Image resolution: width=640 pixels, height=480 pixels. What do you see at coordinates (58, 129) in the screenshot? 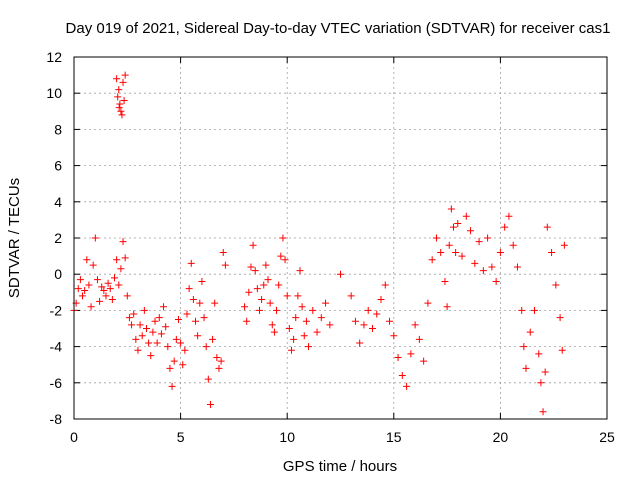
I see `y-tick-label: 8` at bounding box center [58, 129].